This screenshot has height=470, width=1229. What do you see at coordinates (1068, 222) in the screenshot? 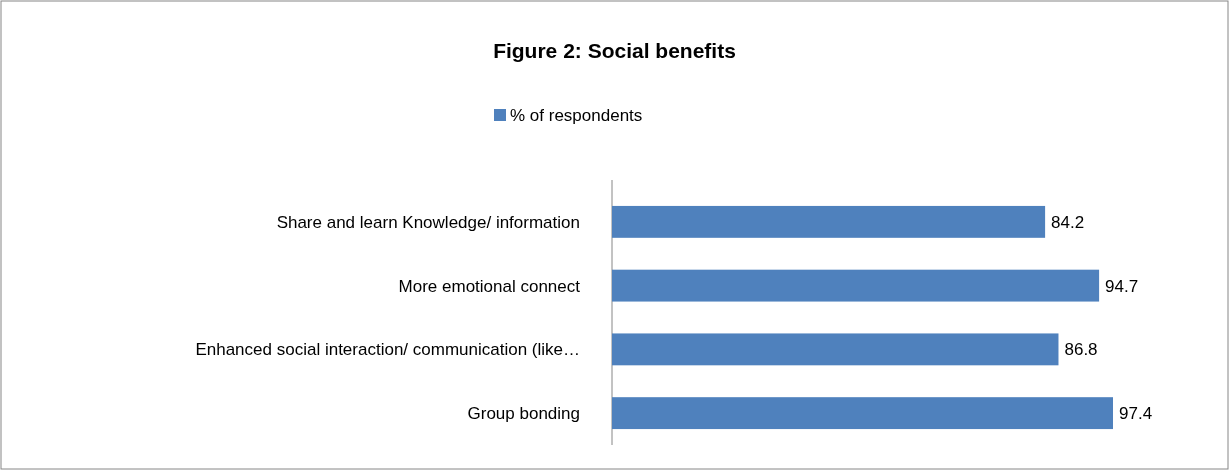
I see `data-label: 84.2` at bounding box center [1068, 222].